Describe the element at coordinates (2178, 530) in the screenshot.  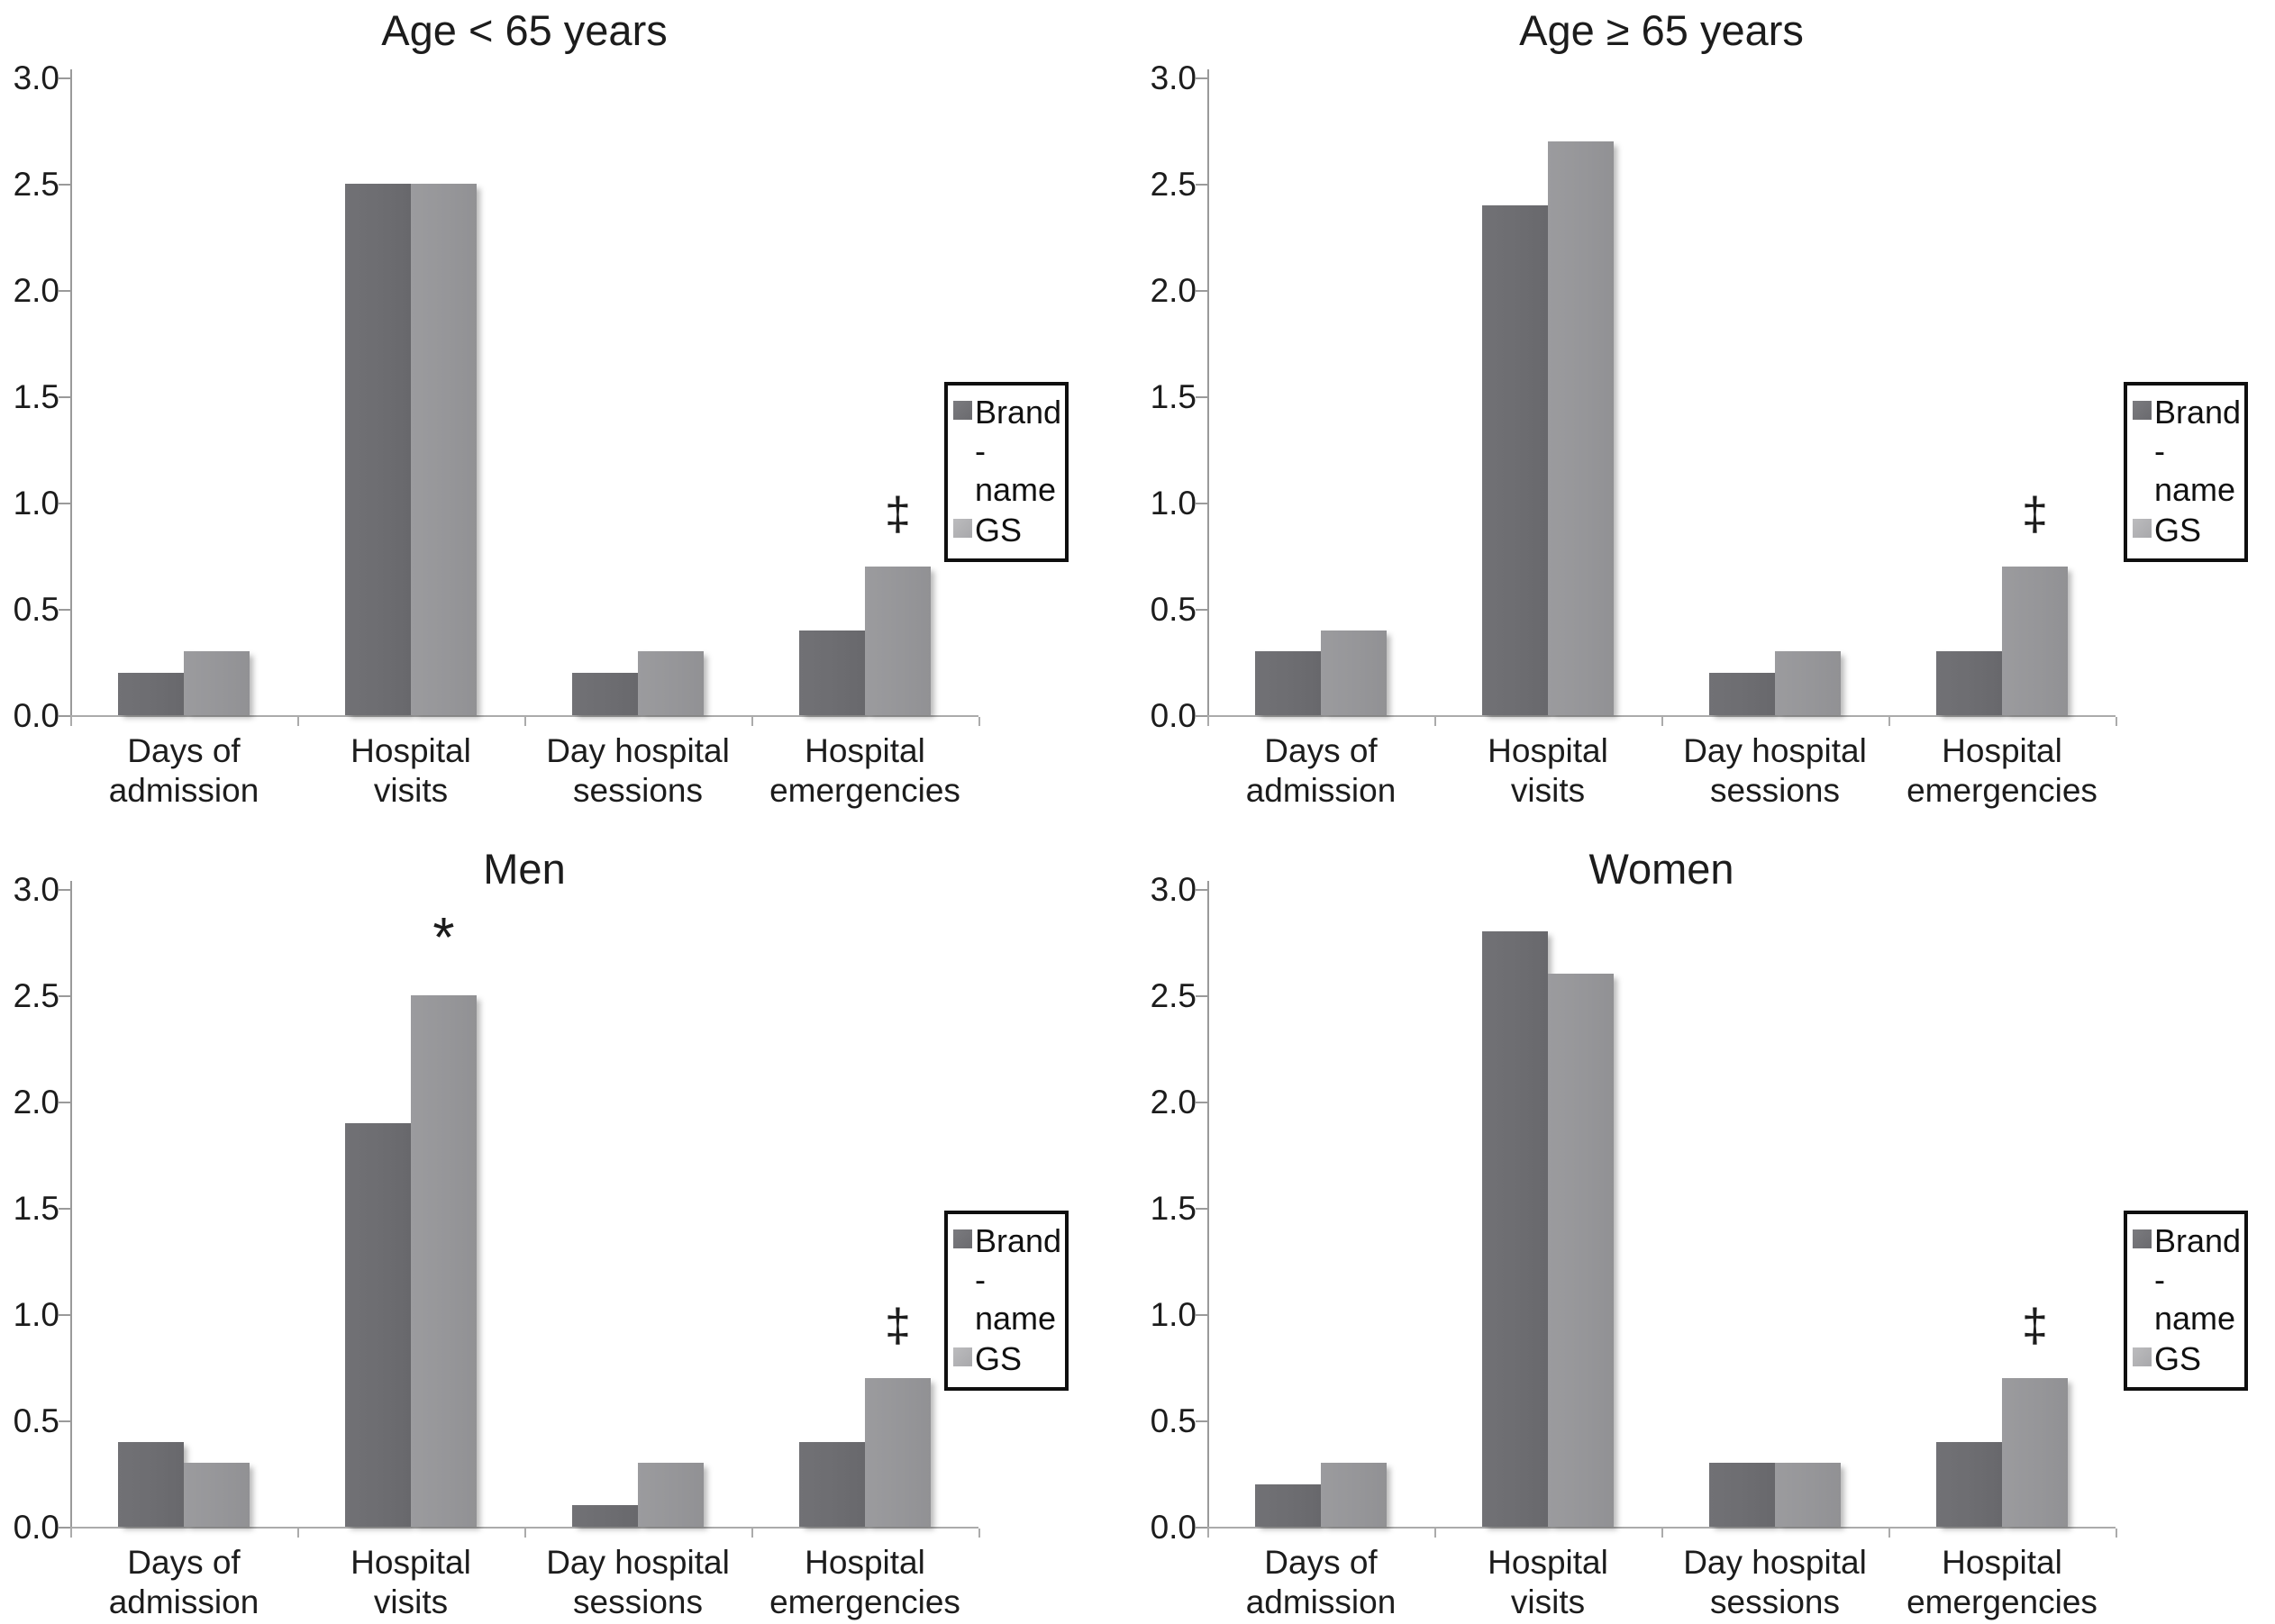
I see `legend-label-gs: GS` at that location.